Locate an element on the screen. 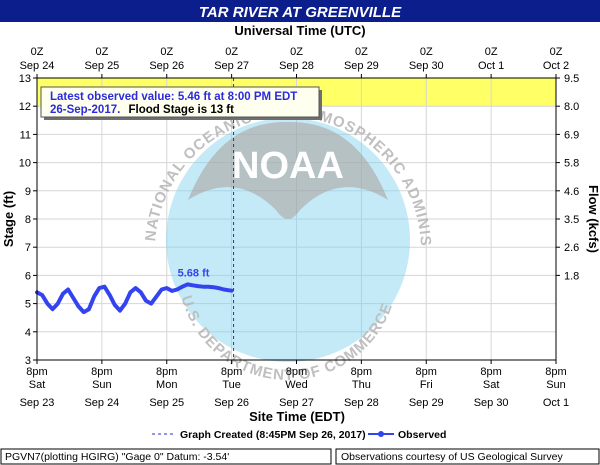 The width and height of the screenshot is (600, 465). observed-series is located at coordinates (134, 298).